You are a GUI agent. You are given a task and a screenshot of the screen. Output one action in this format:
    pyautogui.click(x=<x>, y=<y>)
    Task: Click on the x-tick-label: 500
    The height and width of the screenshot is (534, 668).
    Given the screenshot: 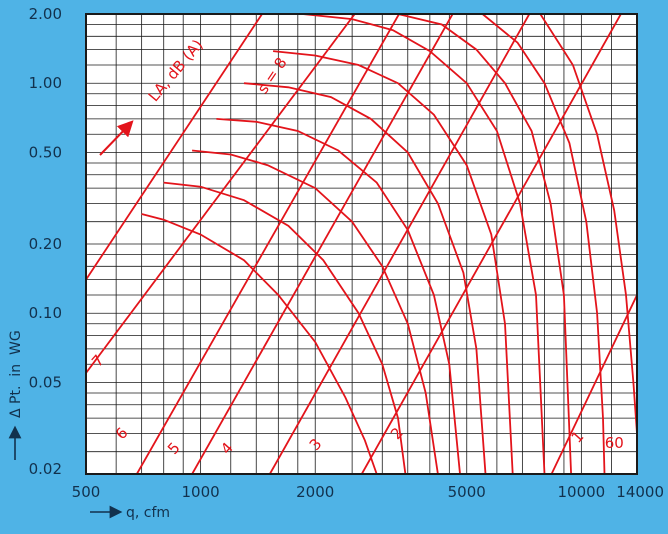 What is the action you would take?
    pyautogui.click(x=86, y=492)
    